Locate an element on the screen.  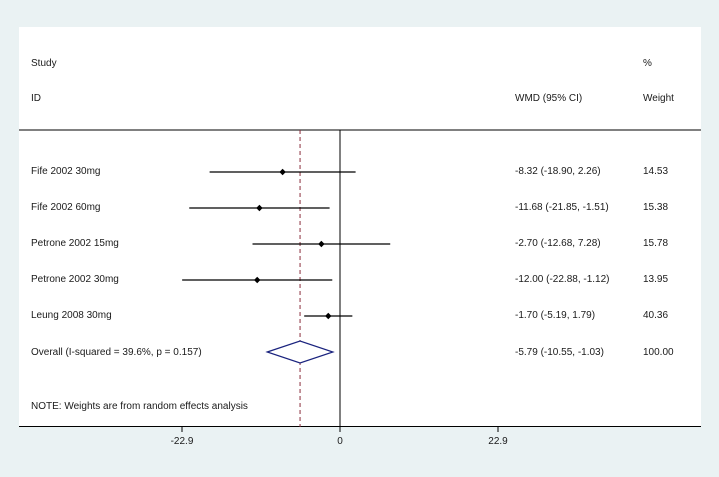
study-ci-text: -8.32 (-18.90, 2.26) is located at coordinates (558, 171).